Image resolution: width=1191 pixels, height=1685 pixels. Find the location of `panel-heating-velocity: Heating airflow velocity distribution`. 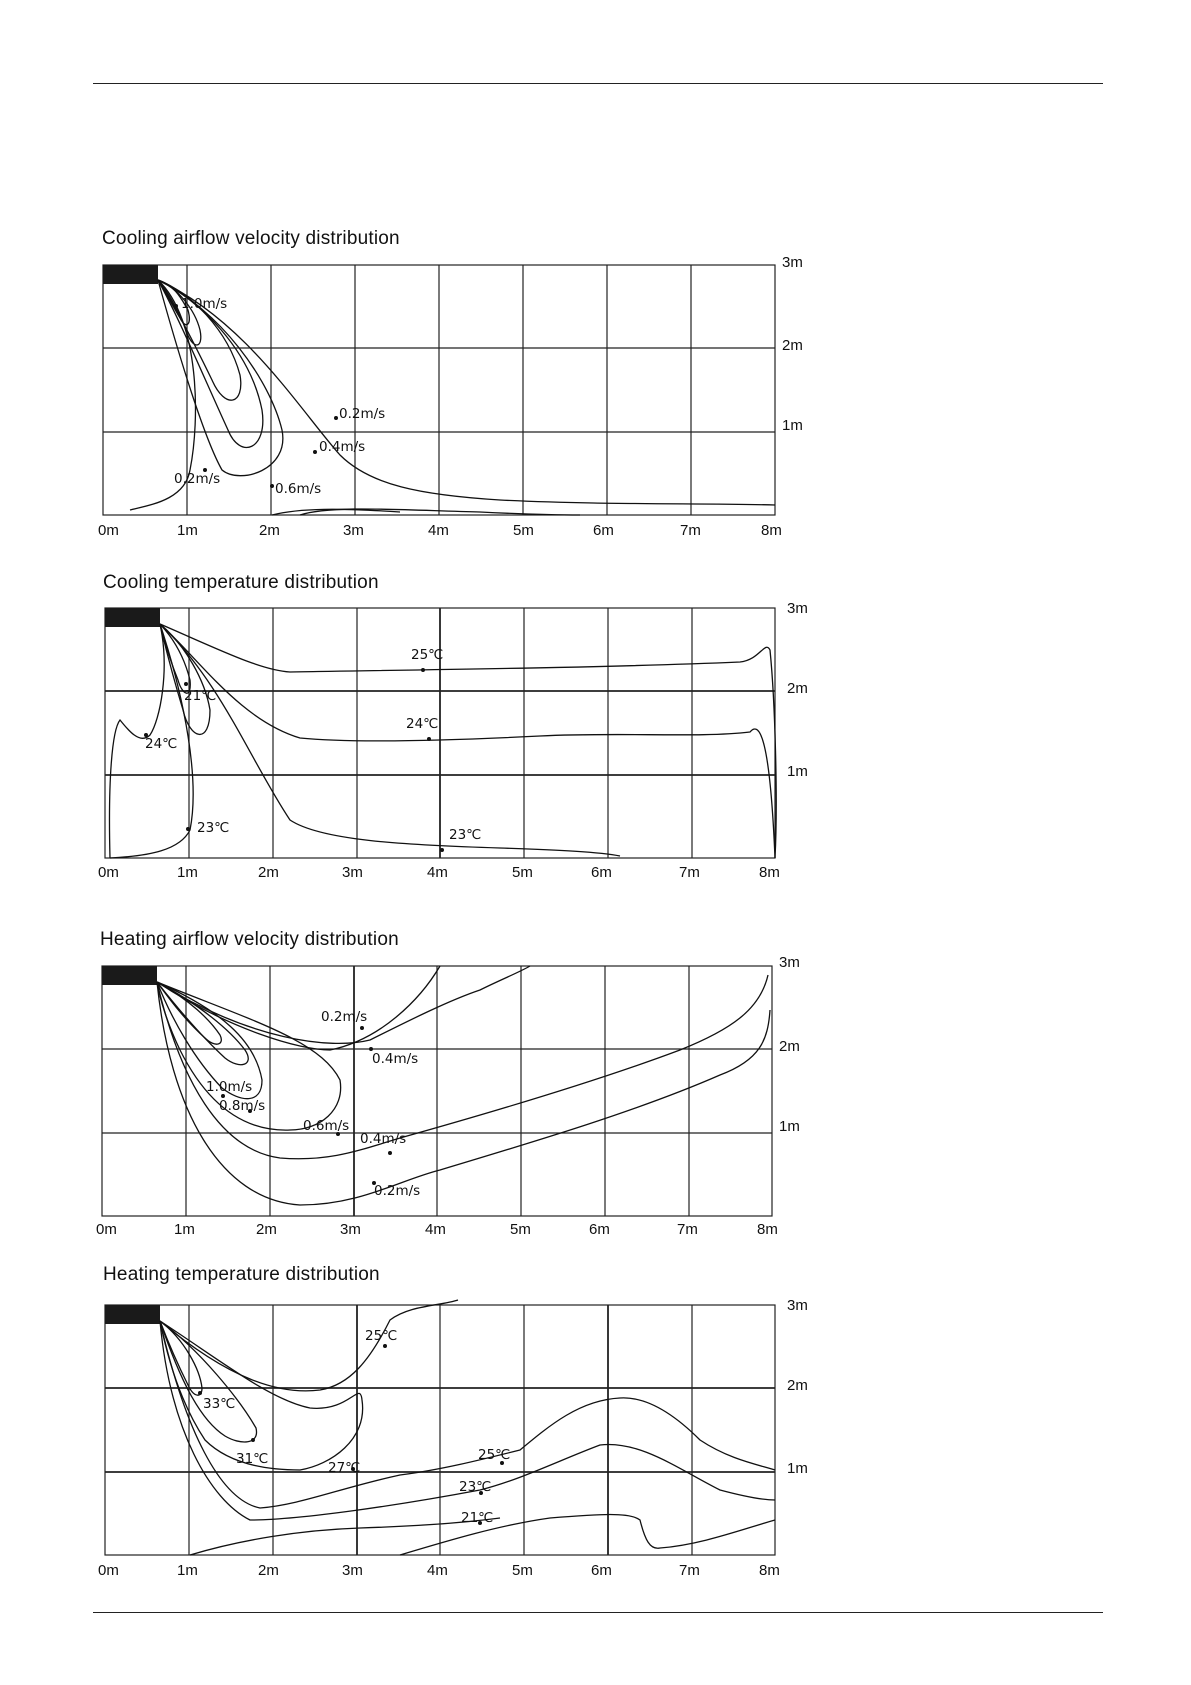

panel-heating-velocity: Heating airflow velocity distribution is located at coordinates (448, 1083).